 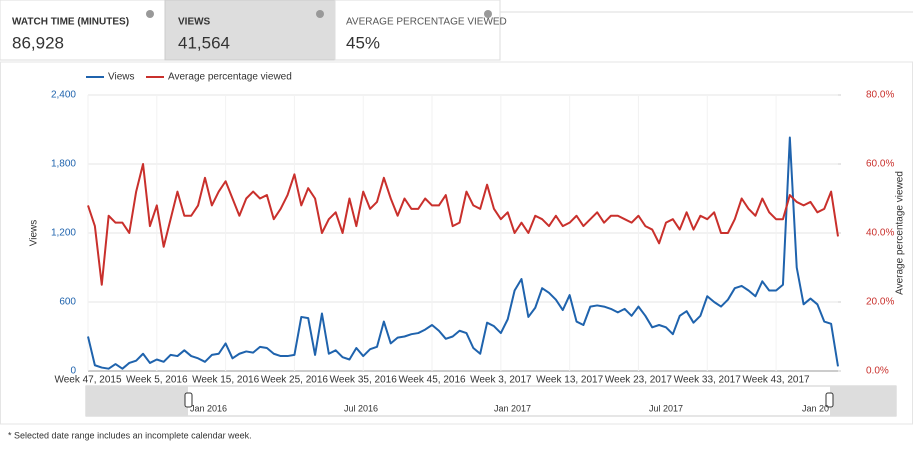 I want to click on x-tick-label: Week 33, 2017, so click(x=708, y=380).